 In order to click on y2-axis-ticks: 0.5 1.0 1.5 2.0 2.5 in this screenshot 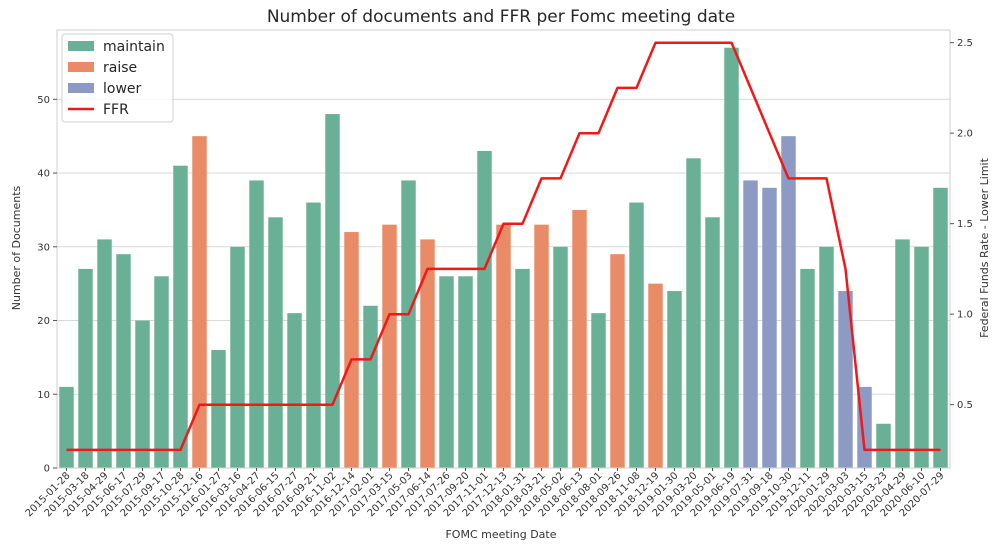, I will do `click(961, 224)`.